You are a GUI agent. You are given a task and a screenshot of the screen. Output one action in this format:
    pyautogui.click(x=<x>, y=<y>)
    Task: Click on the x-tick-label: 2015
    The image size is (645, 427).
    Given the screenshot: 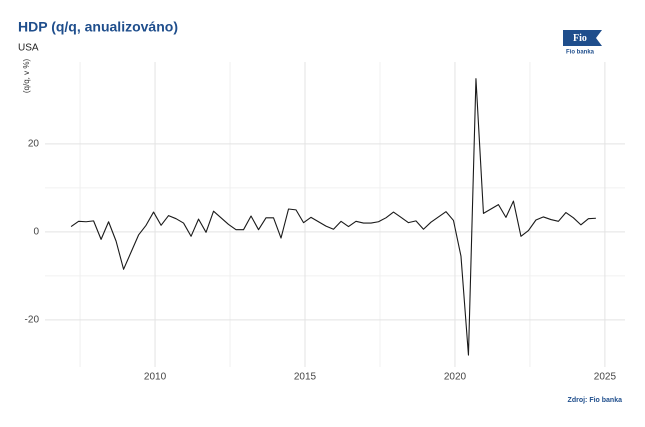 What is the action you would take?
    pyautogui.click(x=305, y=377)
    